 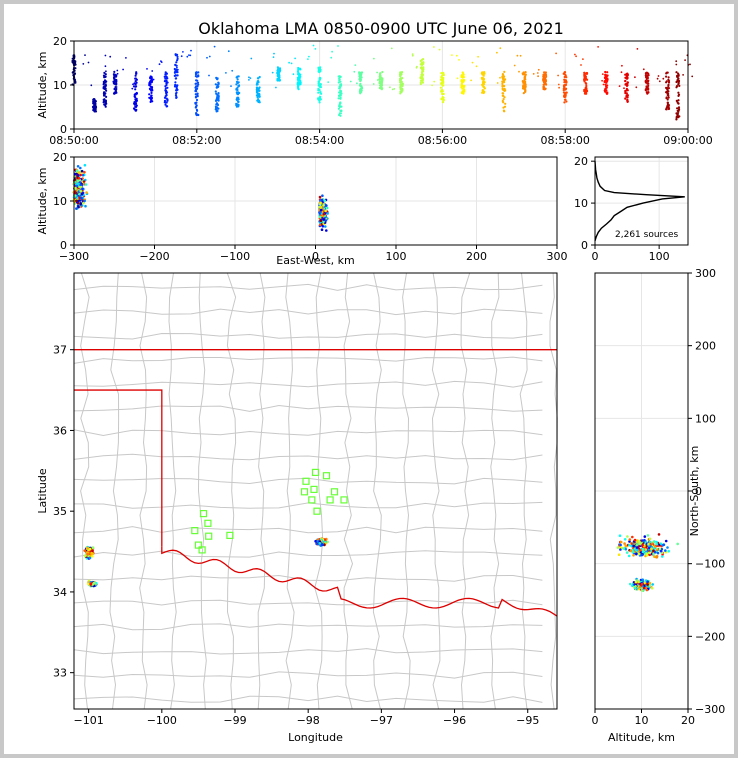 I want to click on longitude-tick-label: −96, so click(x=454, y=720).